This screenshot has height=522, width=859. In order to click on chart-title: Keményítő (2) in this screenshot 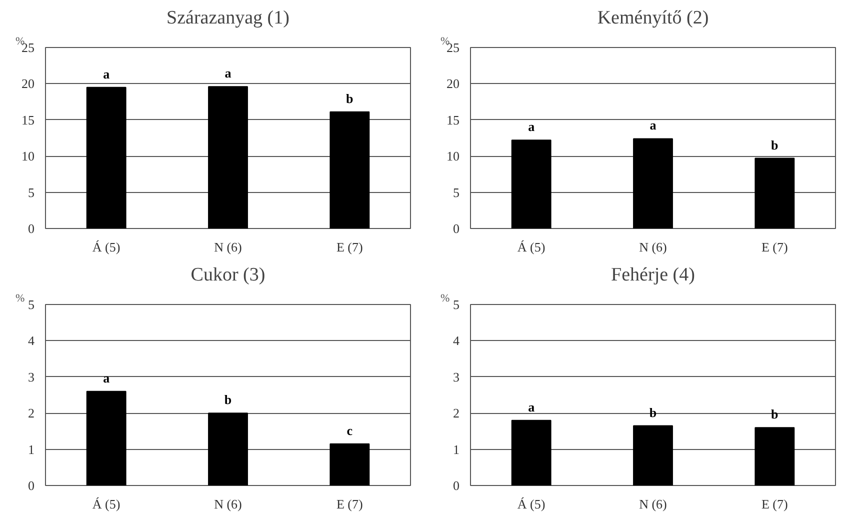, I will do `click(653, 18)`.